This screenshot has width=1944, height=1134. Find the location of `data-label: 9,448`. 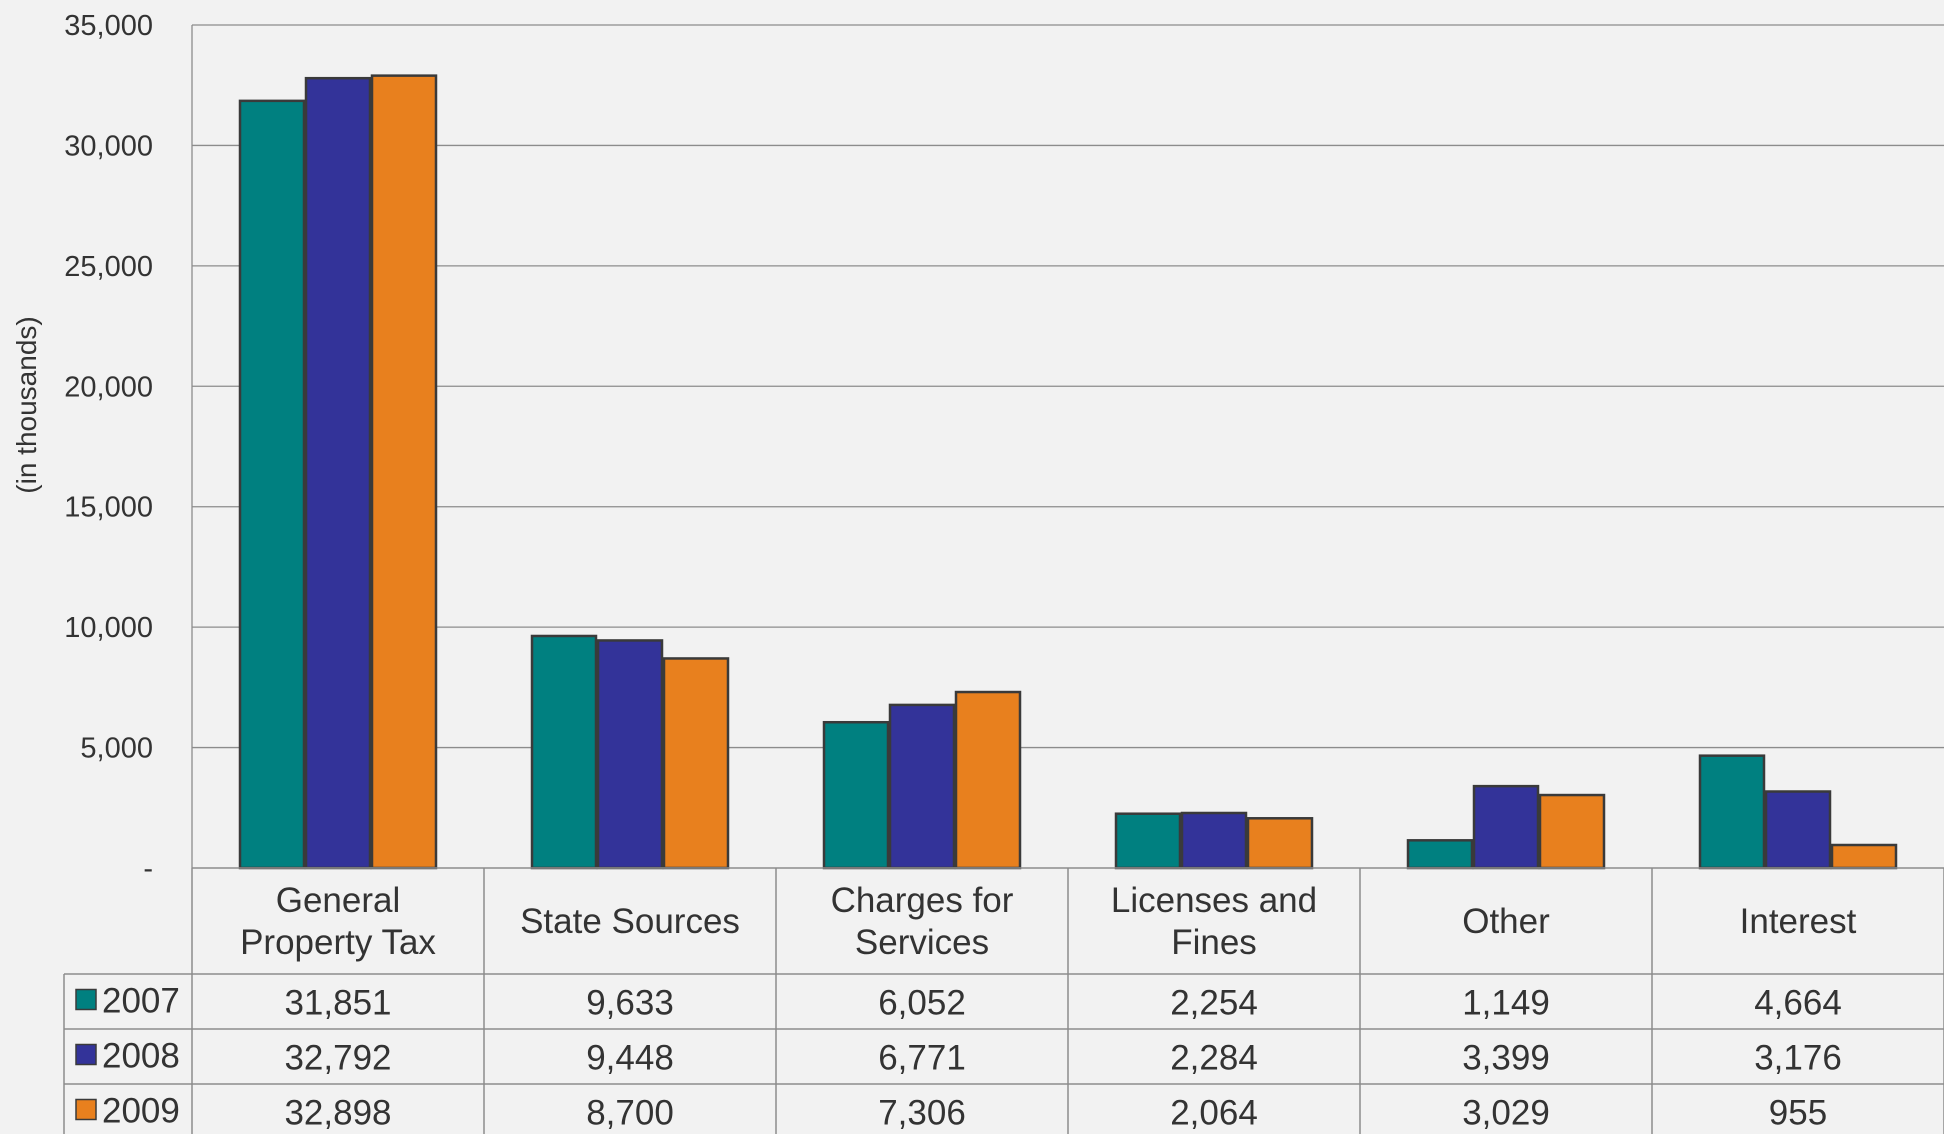

data-label: 9,448 is located at coordinates (630, 1058).